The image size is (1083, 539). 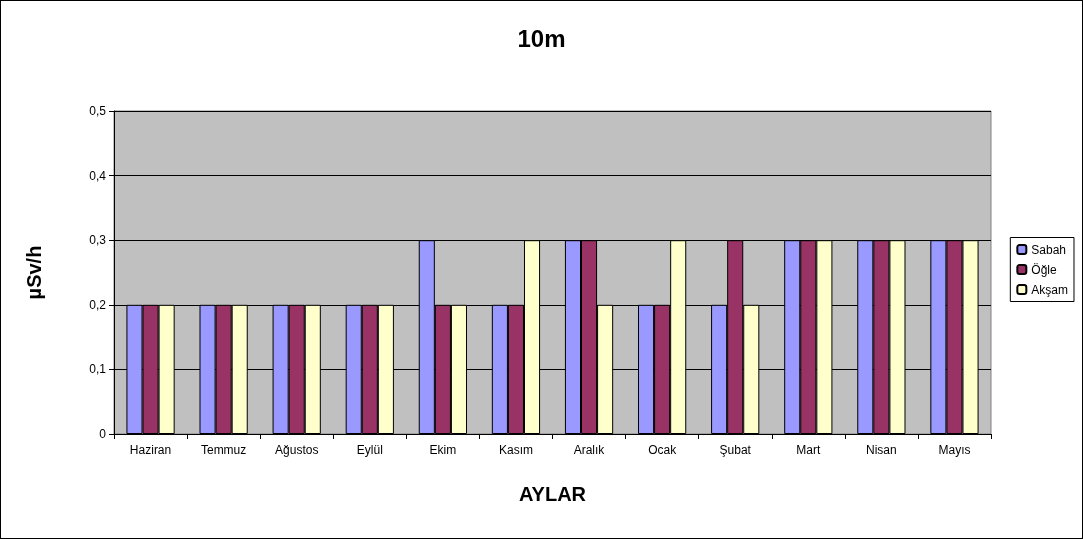 What do you see at coordinates (103, 434) in the screenshot?
I see `y-tick-label: 0` at bounding box center [103, 434].